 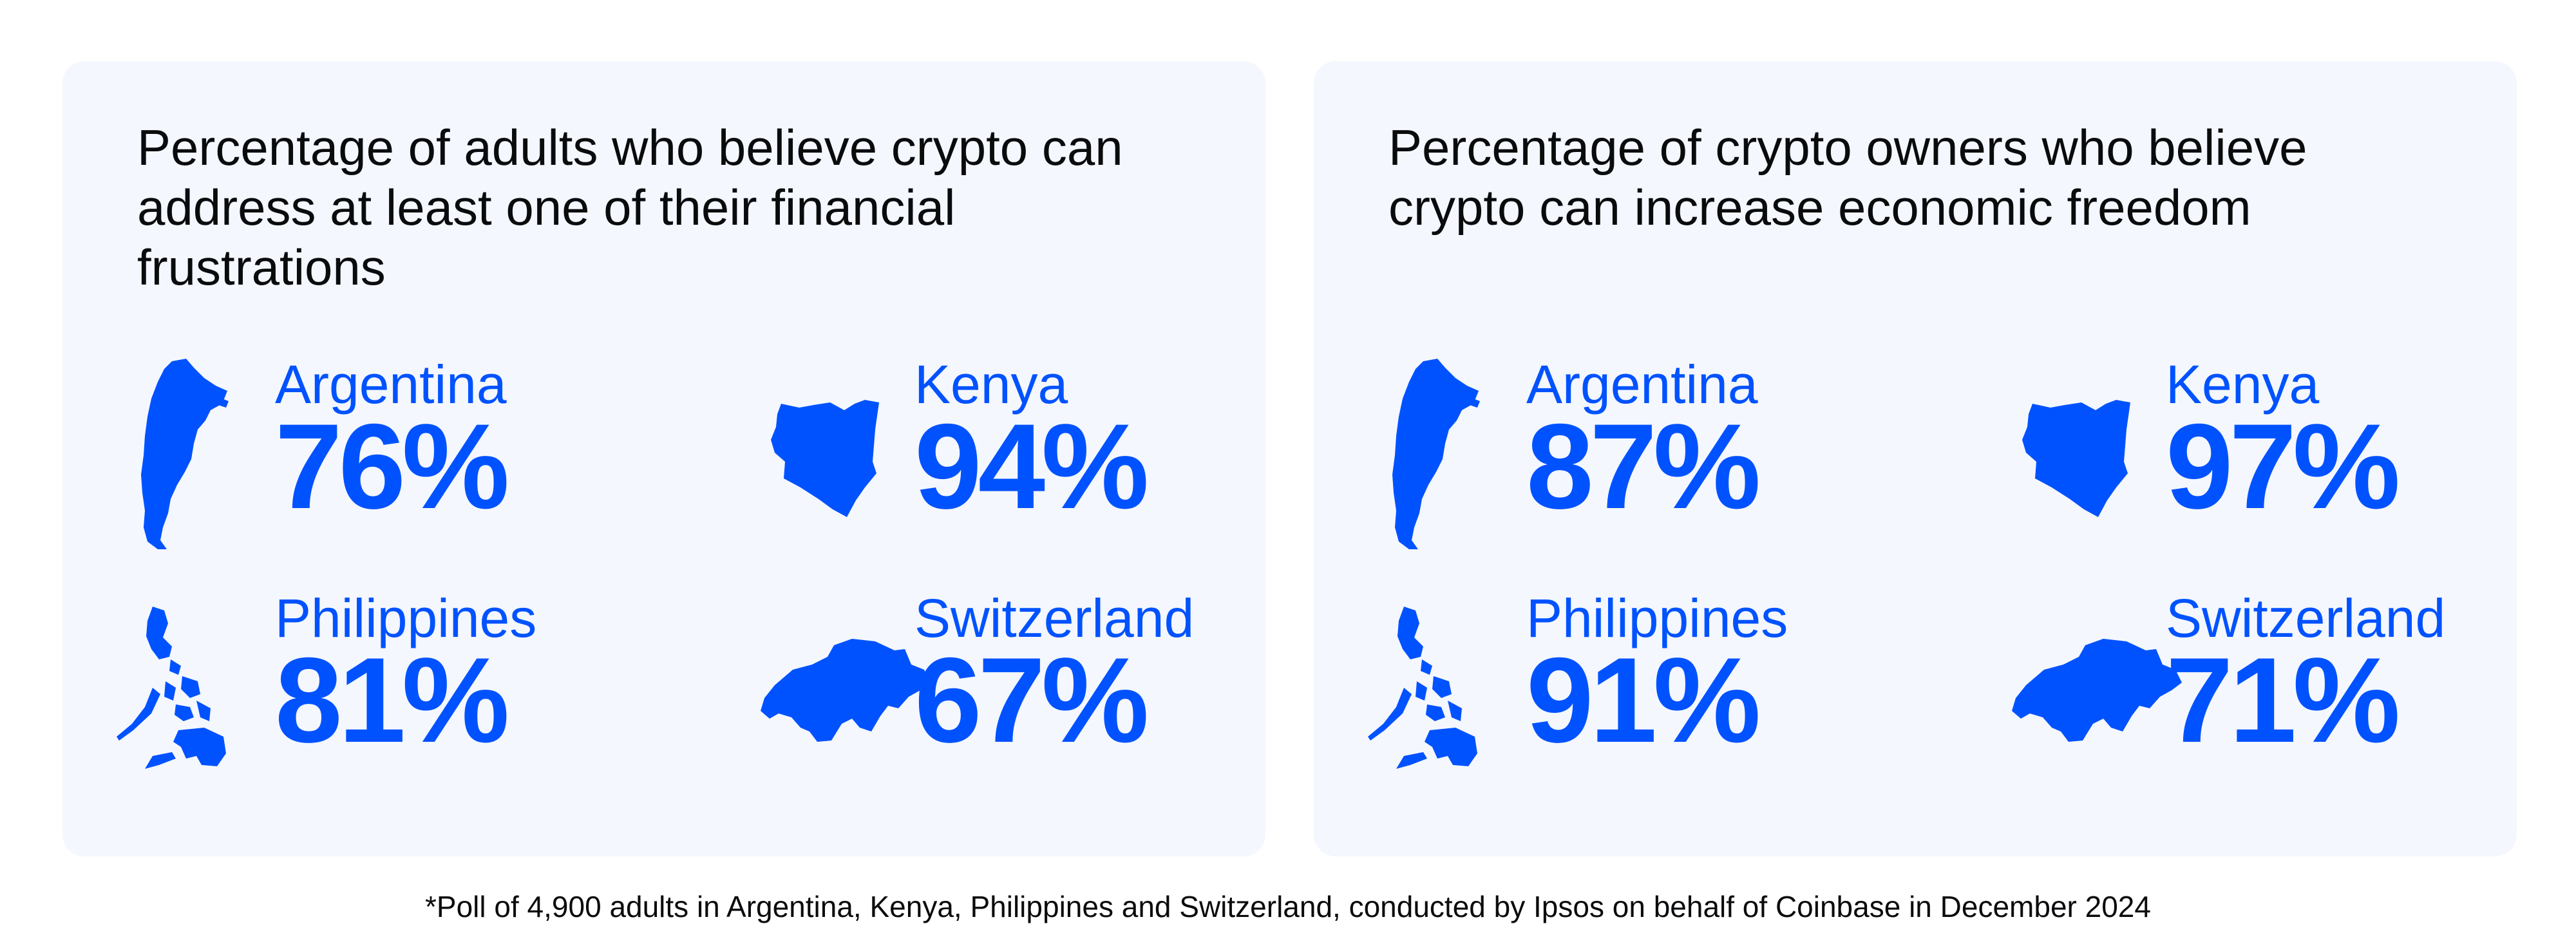 I want to click on percentage-value: 97%, so click(x=2283, y=466).